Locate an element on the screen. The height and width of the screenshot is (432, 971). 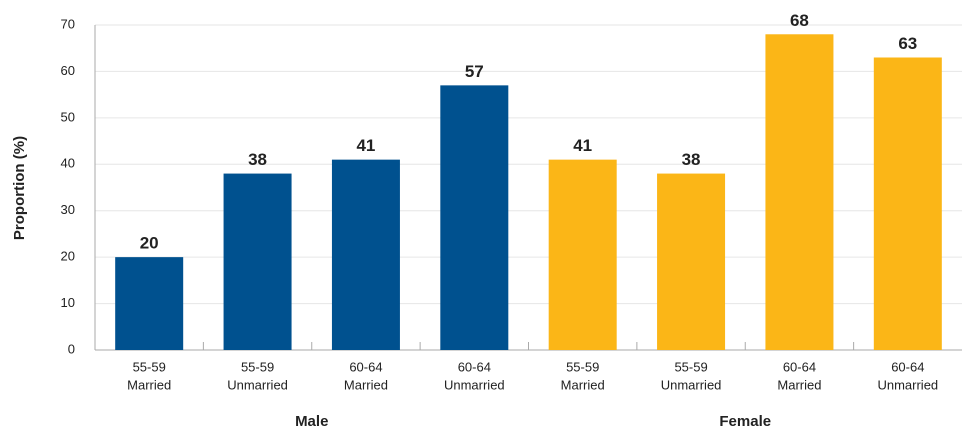
y-tick-label: 30 is located at coordinates (68, 209).